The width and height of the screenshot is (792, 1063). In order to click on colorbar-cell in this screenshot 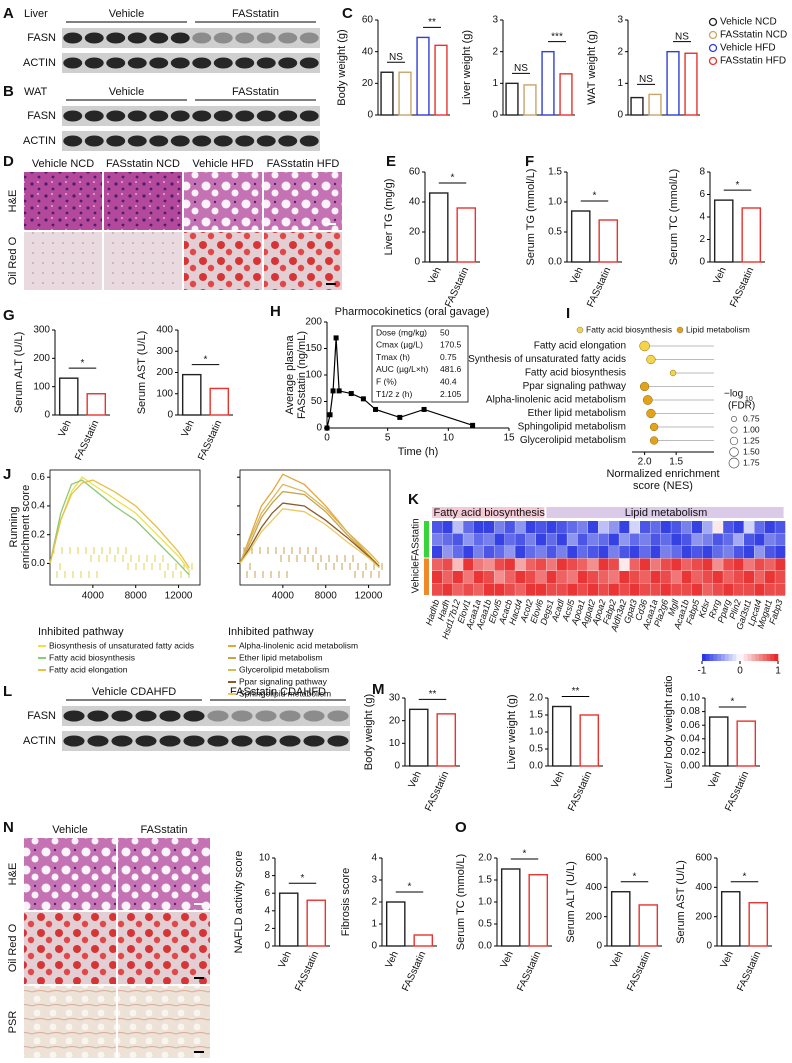, I will do `click(764, 657)`.